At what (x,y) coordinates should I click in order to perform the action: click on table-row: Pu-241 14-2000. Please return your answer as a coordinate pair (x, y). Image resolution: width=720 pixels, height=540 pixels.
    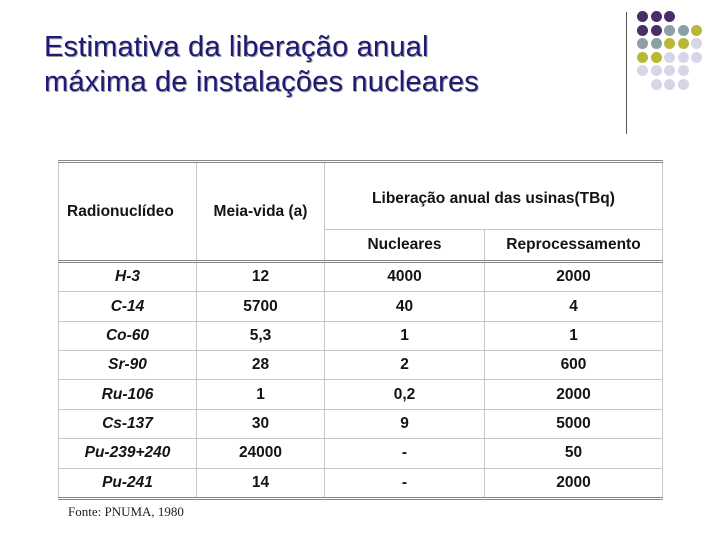
    Looking at the image, I should click on (360, 483).